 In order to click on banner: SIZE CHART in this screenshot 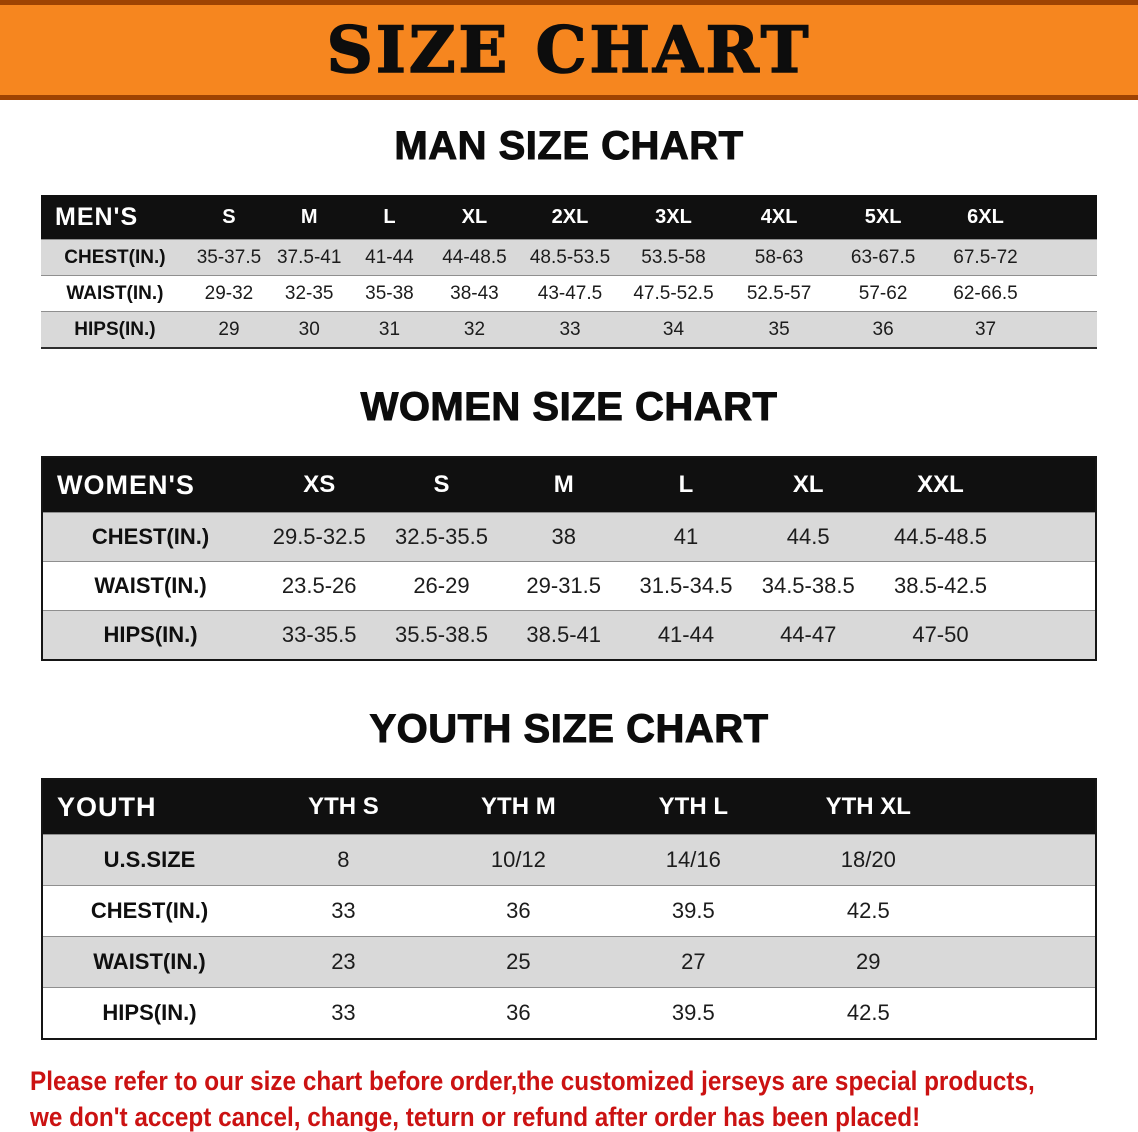, I will do `click(569, 50)`.